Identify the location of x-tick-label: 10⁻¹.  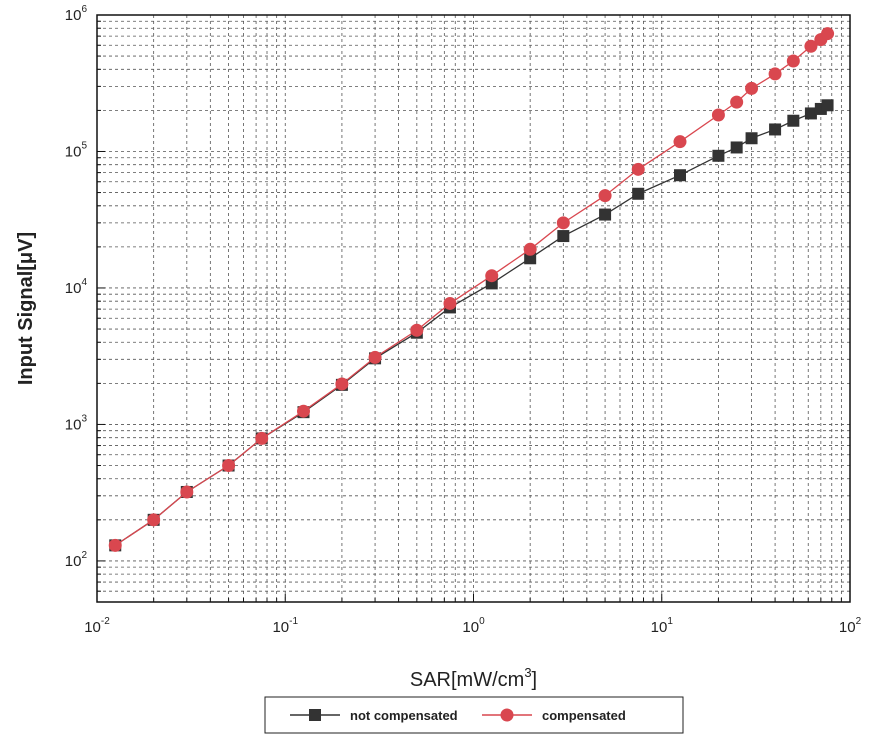
(285, 626).